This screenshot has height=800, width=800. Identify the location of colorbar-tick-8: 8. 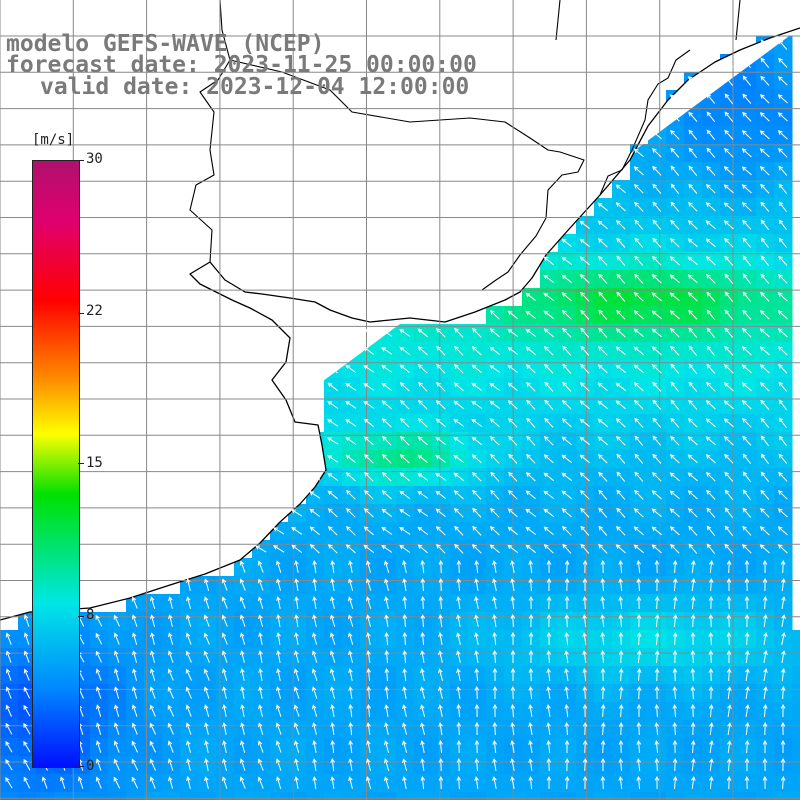
(90, 615).